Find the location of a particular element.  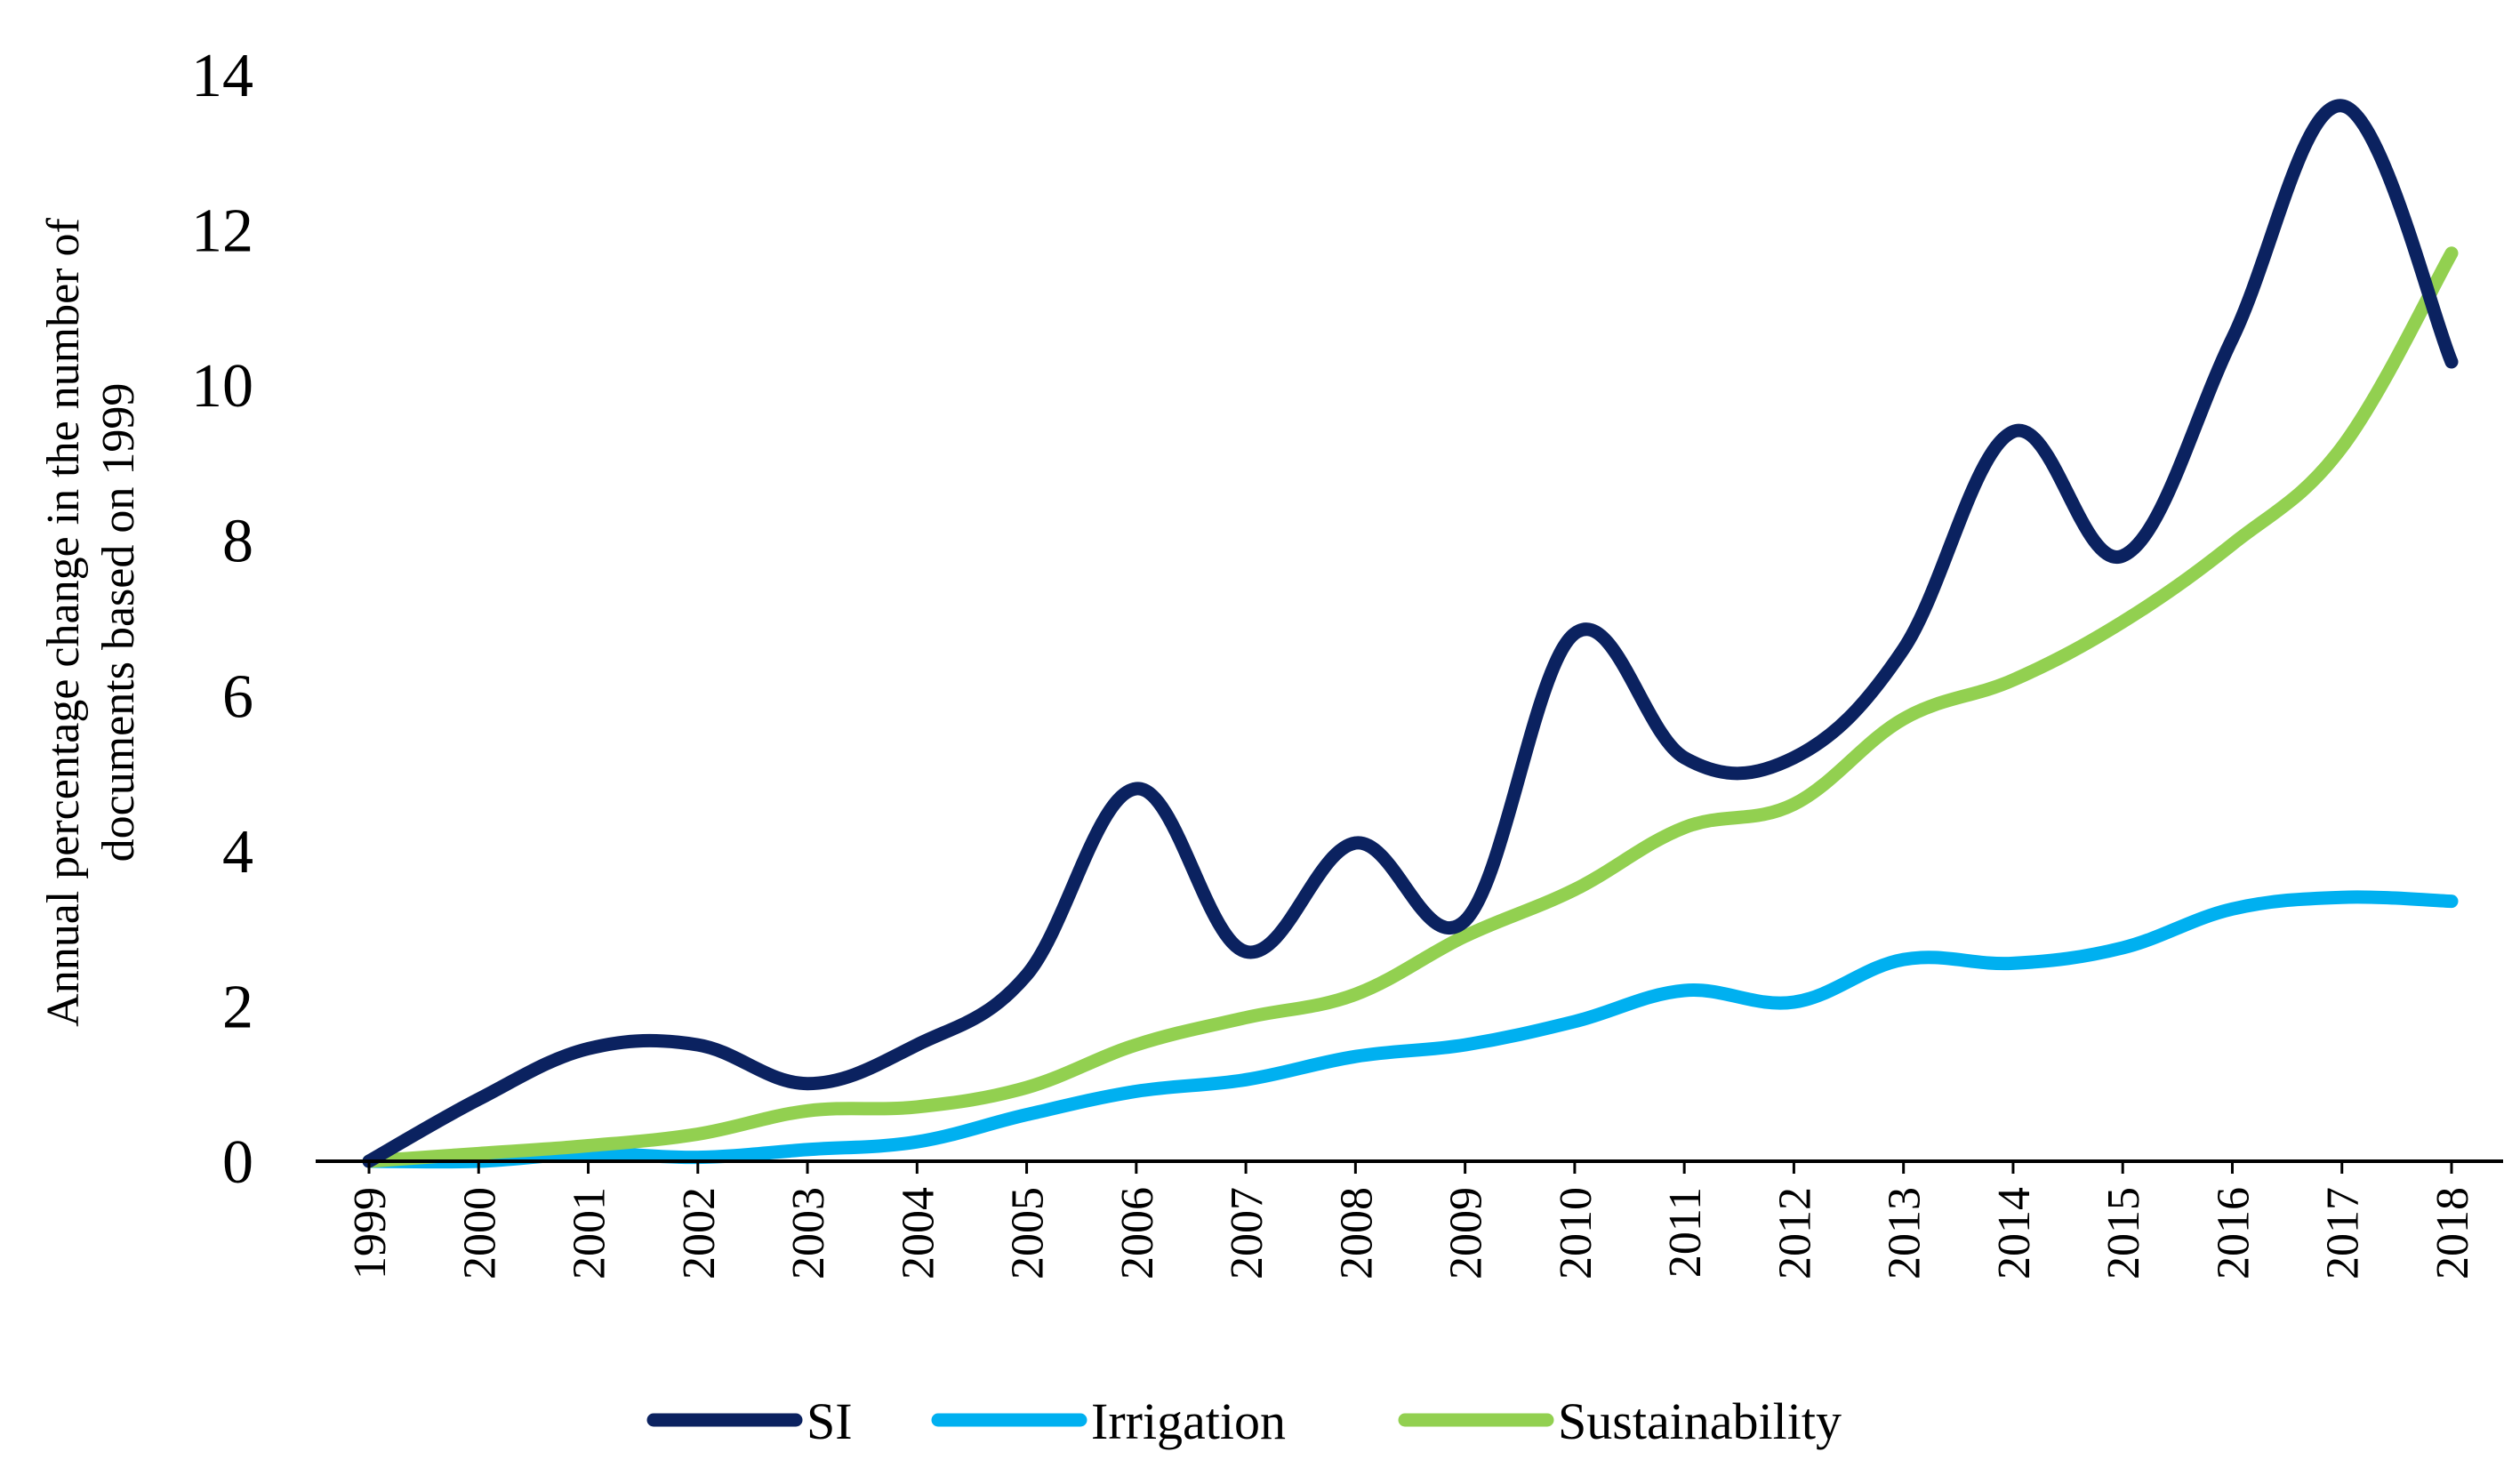

x-tick-label: 2010 is located at coordinates (1576, 1233).